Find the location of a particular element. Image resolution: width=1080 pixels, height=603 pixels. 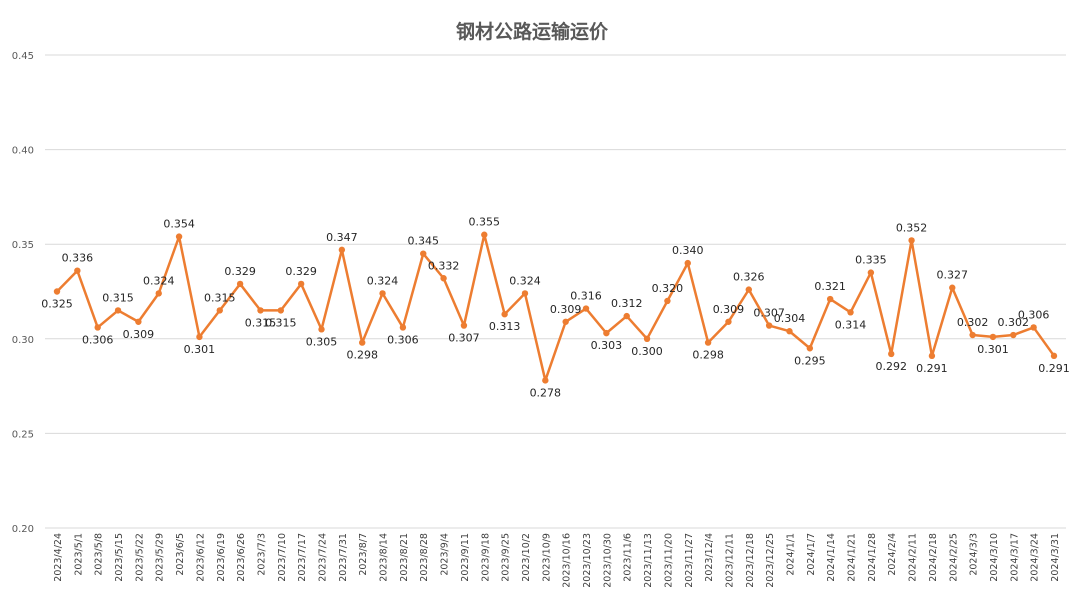

data-label: 0.335 is located at coordinates (871, 260).